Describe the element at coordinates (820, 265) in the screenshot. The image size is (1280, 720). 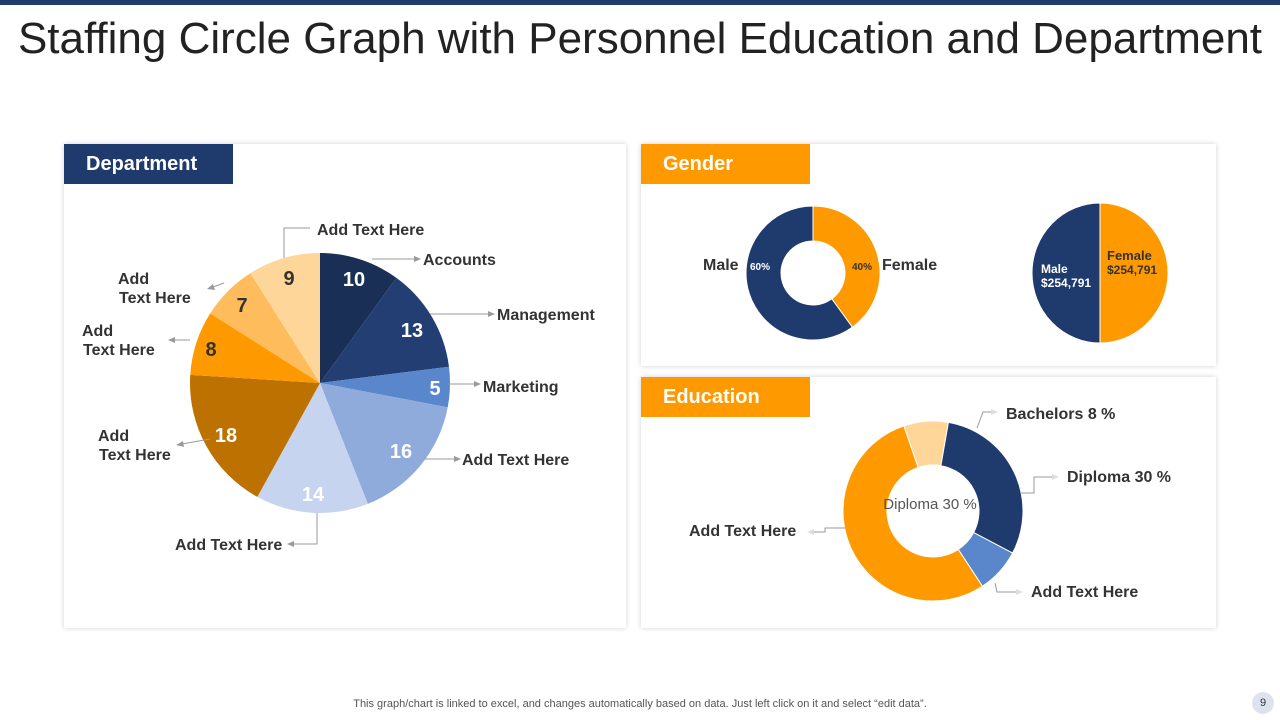
I see `gender-donut-labels: Male Female 60% 40%` at that location.